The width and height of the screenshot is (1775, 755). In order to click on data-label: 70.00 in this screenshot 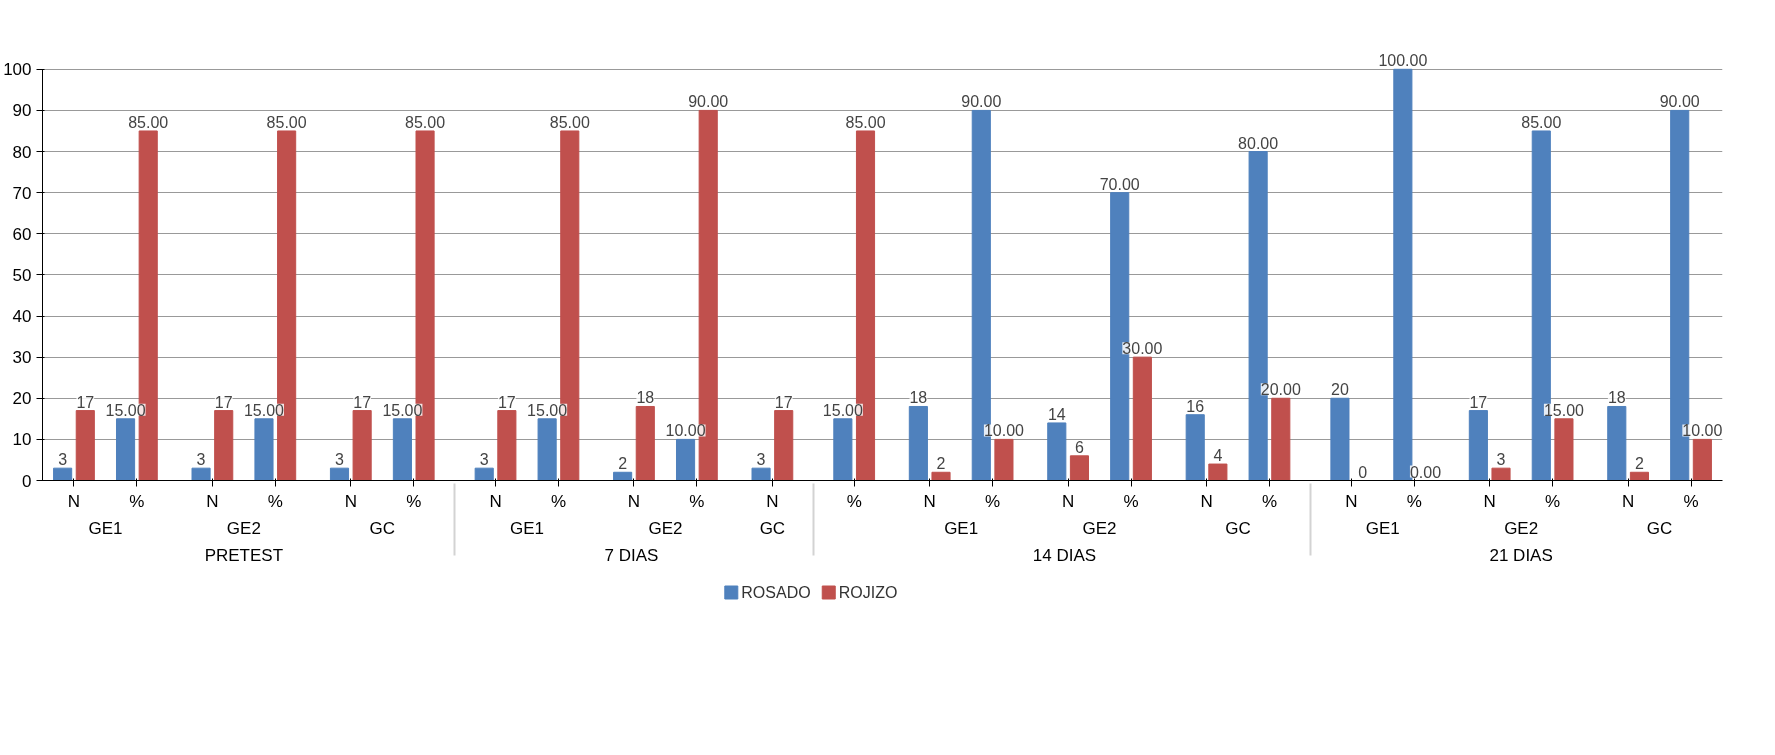, I will do `click(1119, 184)`.